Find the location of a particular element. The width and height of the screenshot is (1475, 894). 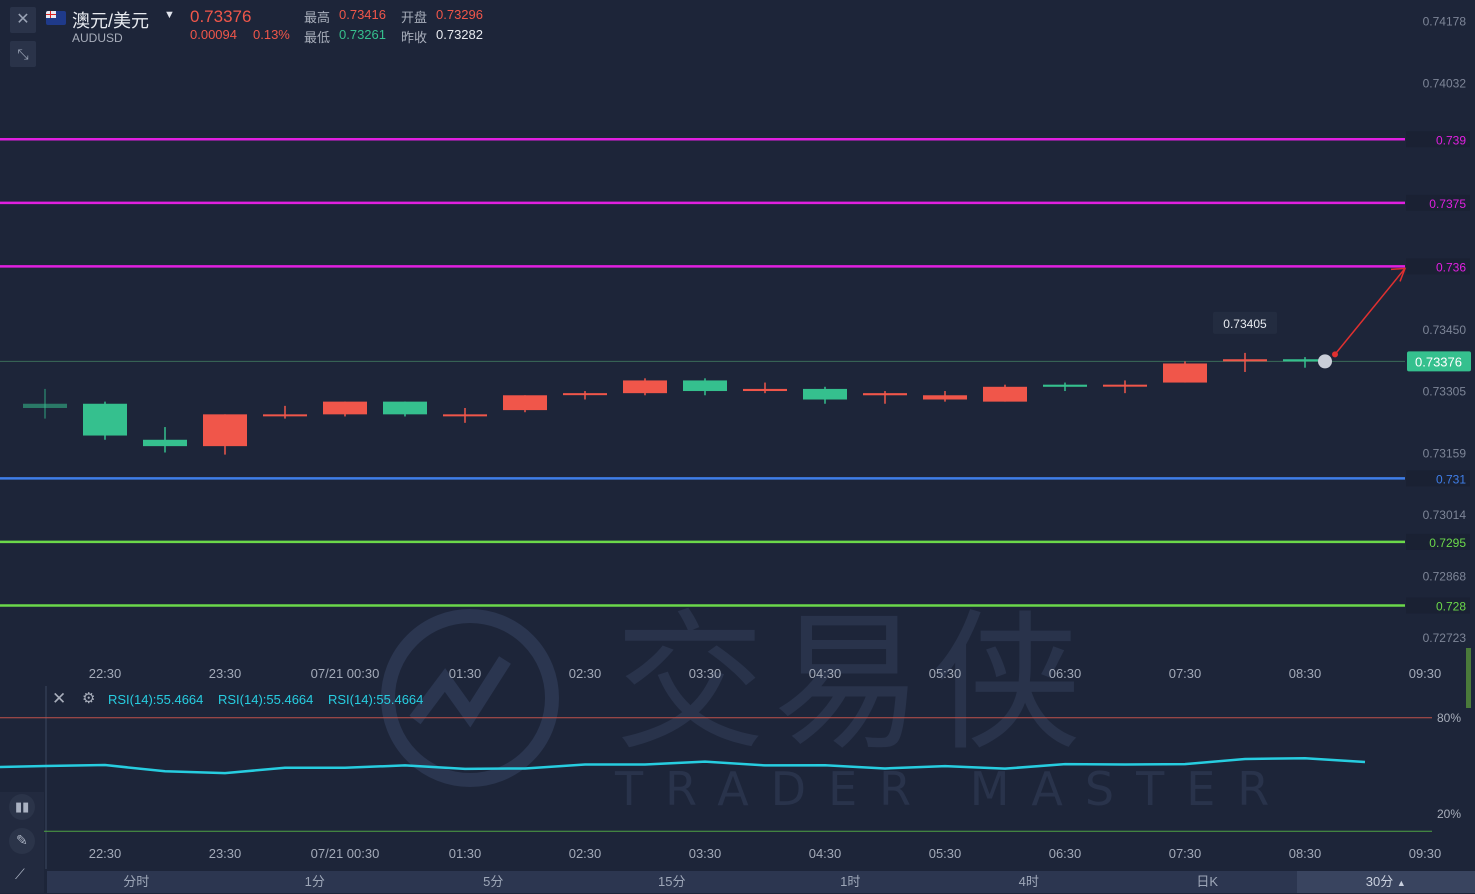

rsi-overbought-label: 80% is located at coordinates (1449, 718).